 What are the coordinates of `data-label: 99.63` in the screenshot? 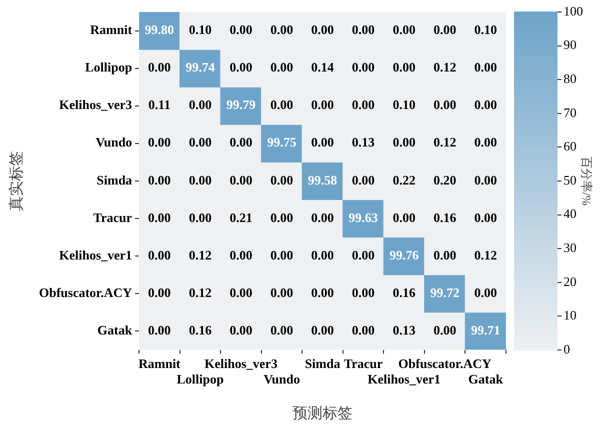 It's located at (363, 217).